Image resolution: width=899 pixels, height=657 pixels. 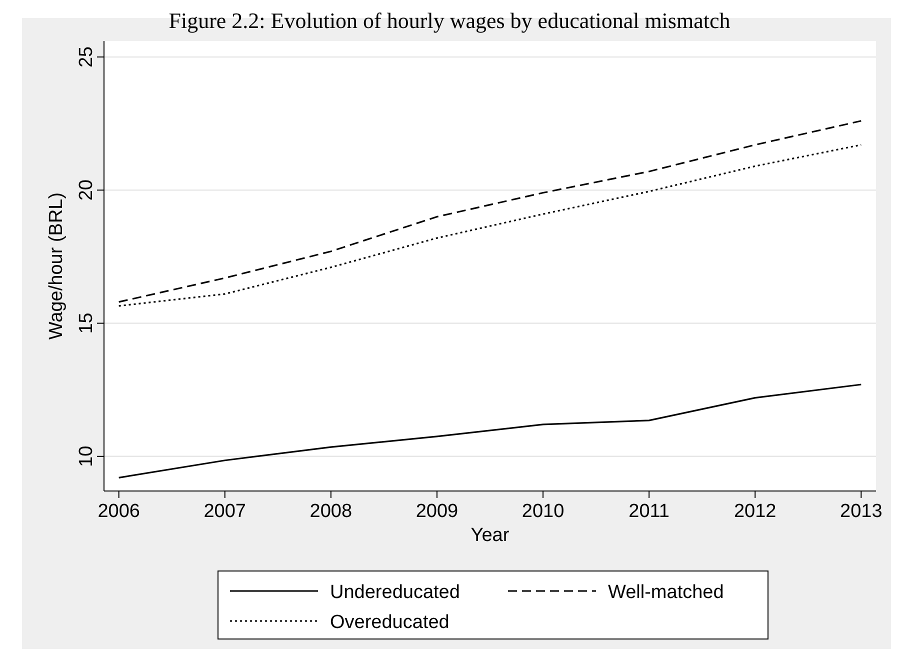 What do you see at coordinates (86, 57) in the screenshot?
I see `y-tick-label: 25` at bounding box center [86, 57].